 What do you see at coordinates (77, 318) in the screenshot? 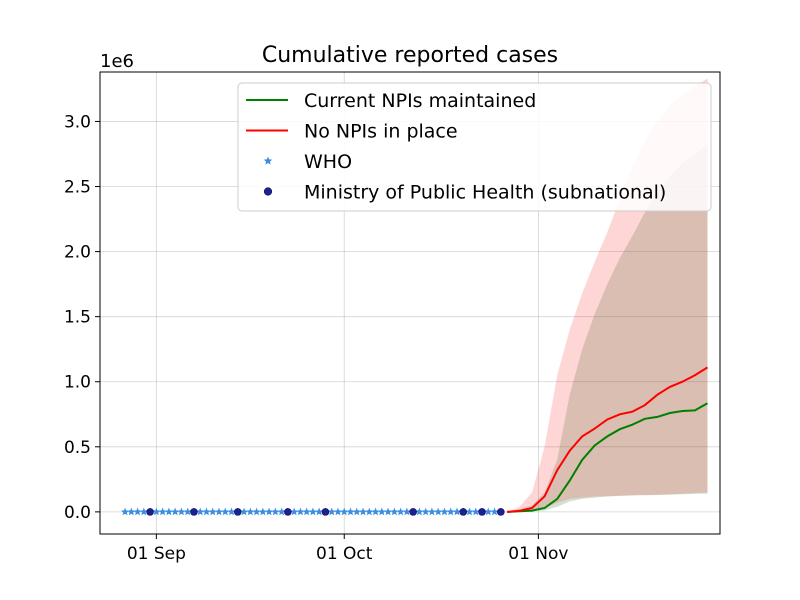
I see `y-tick-label: 1.5` at bounding box center [77, 318].